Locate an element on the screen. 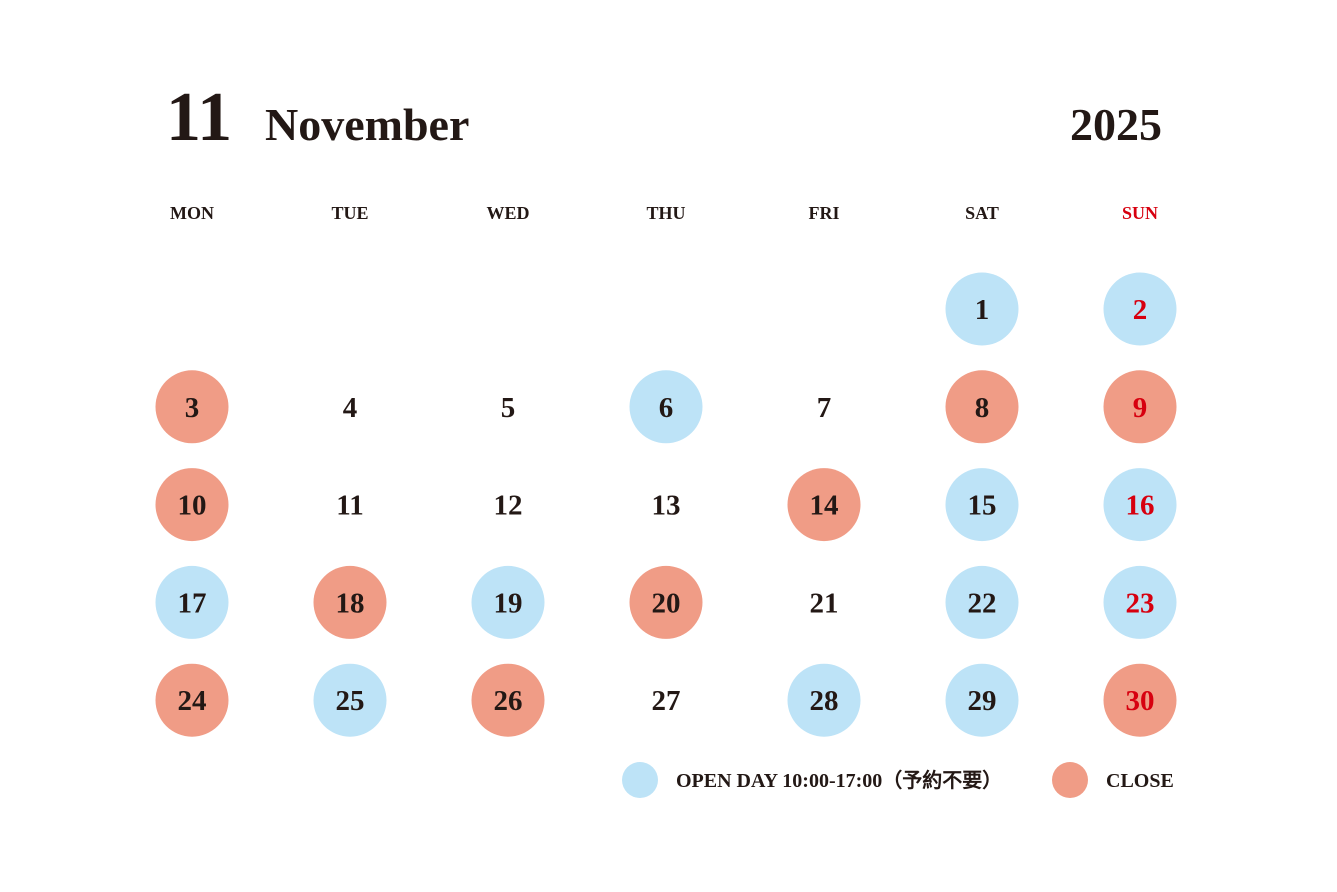 The image size is (1337, 892). day-number: 9 is located at coordinates (1140, 408).